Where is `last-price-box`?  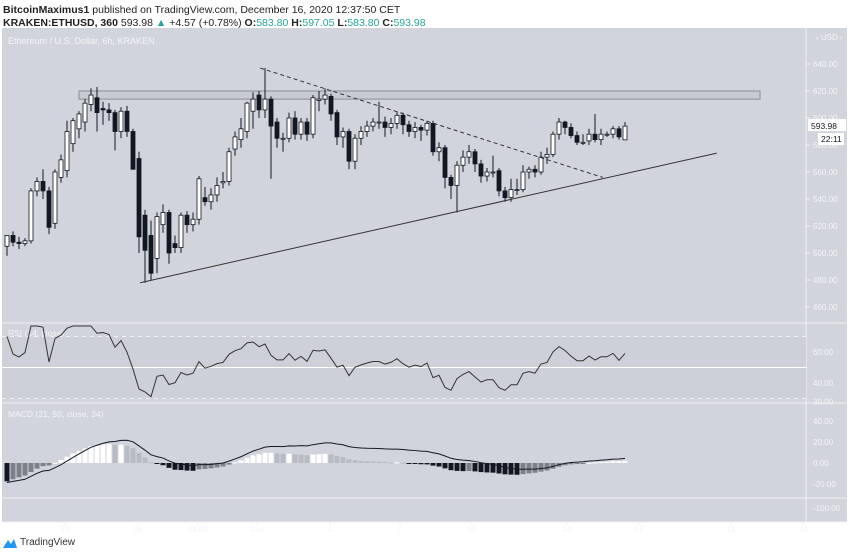
last-price-box is located at coordinates (827, 125).